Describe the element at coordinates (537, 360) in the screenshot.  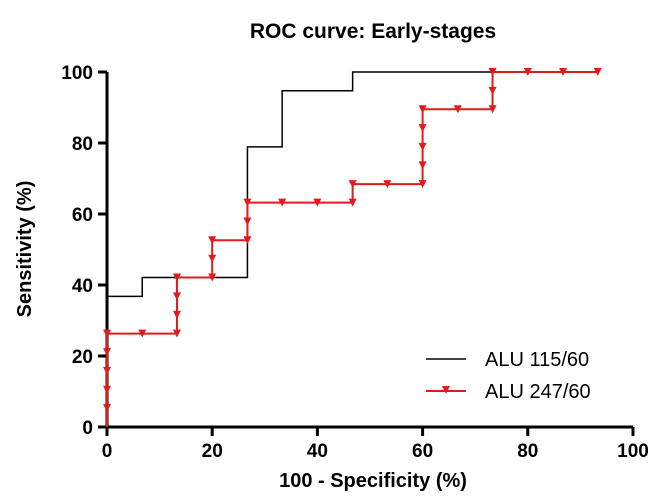
I see `legend-label-alu-115: ALU 115/60` at that location.